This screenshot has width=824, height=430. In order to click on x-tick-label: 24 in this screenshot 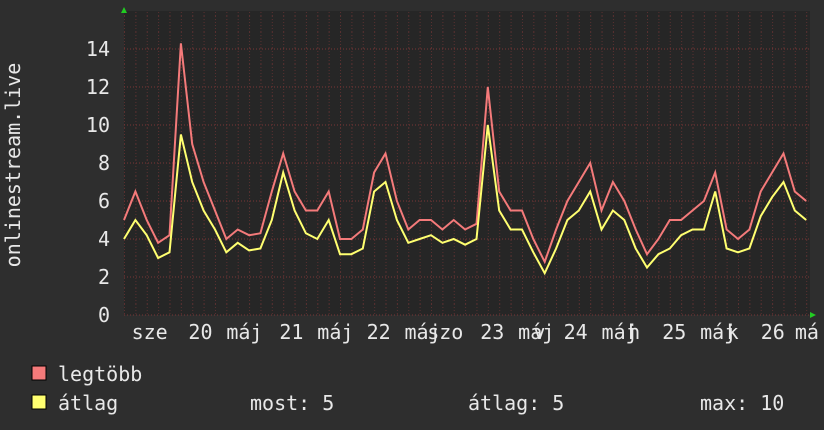, I will do `click(576, 332)`.